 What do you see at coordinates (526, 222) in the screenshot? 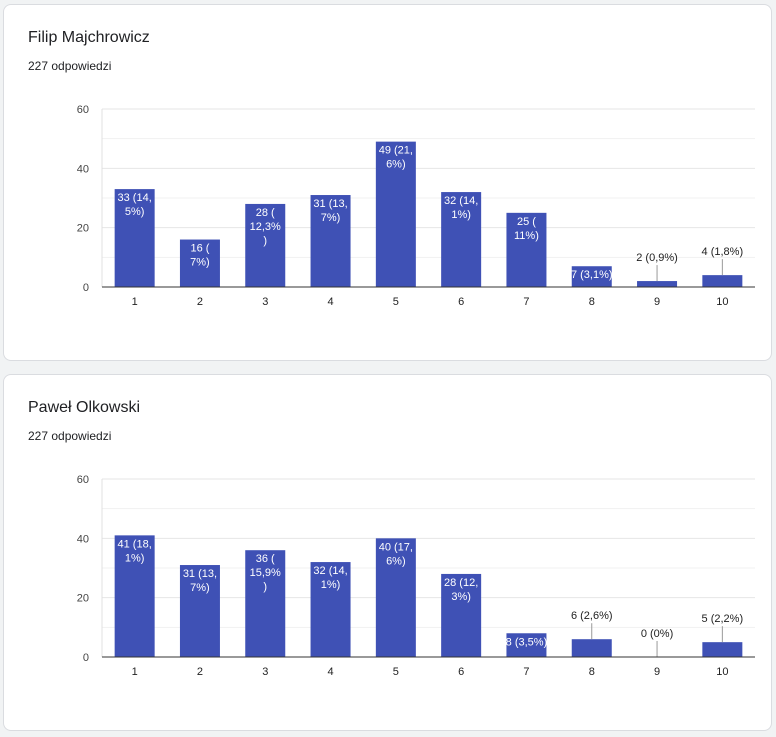
I see `data-label: 25 (` at bounding box center [526, 222].